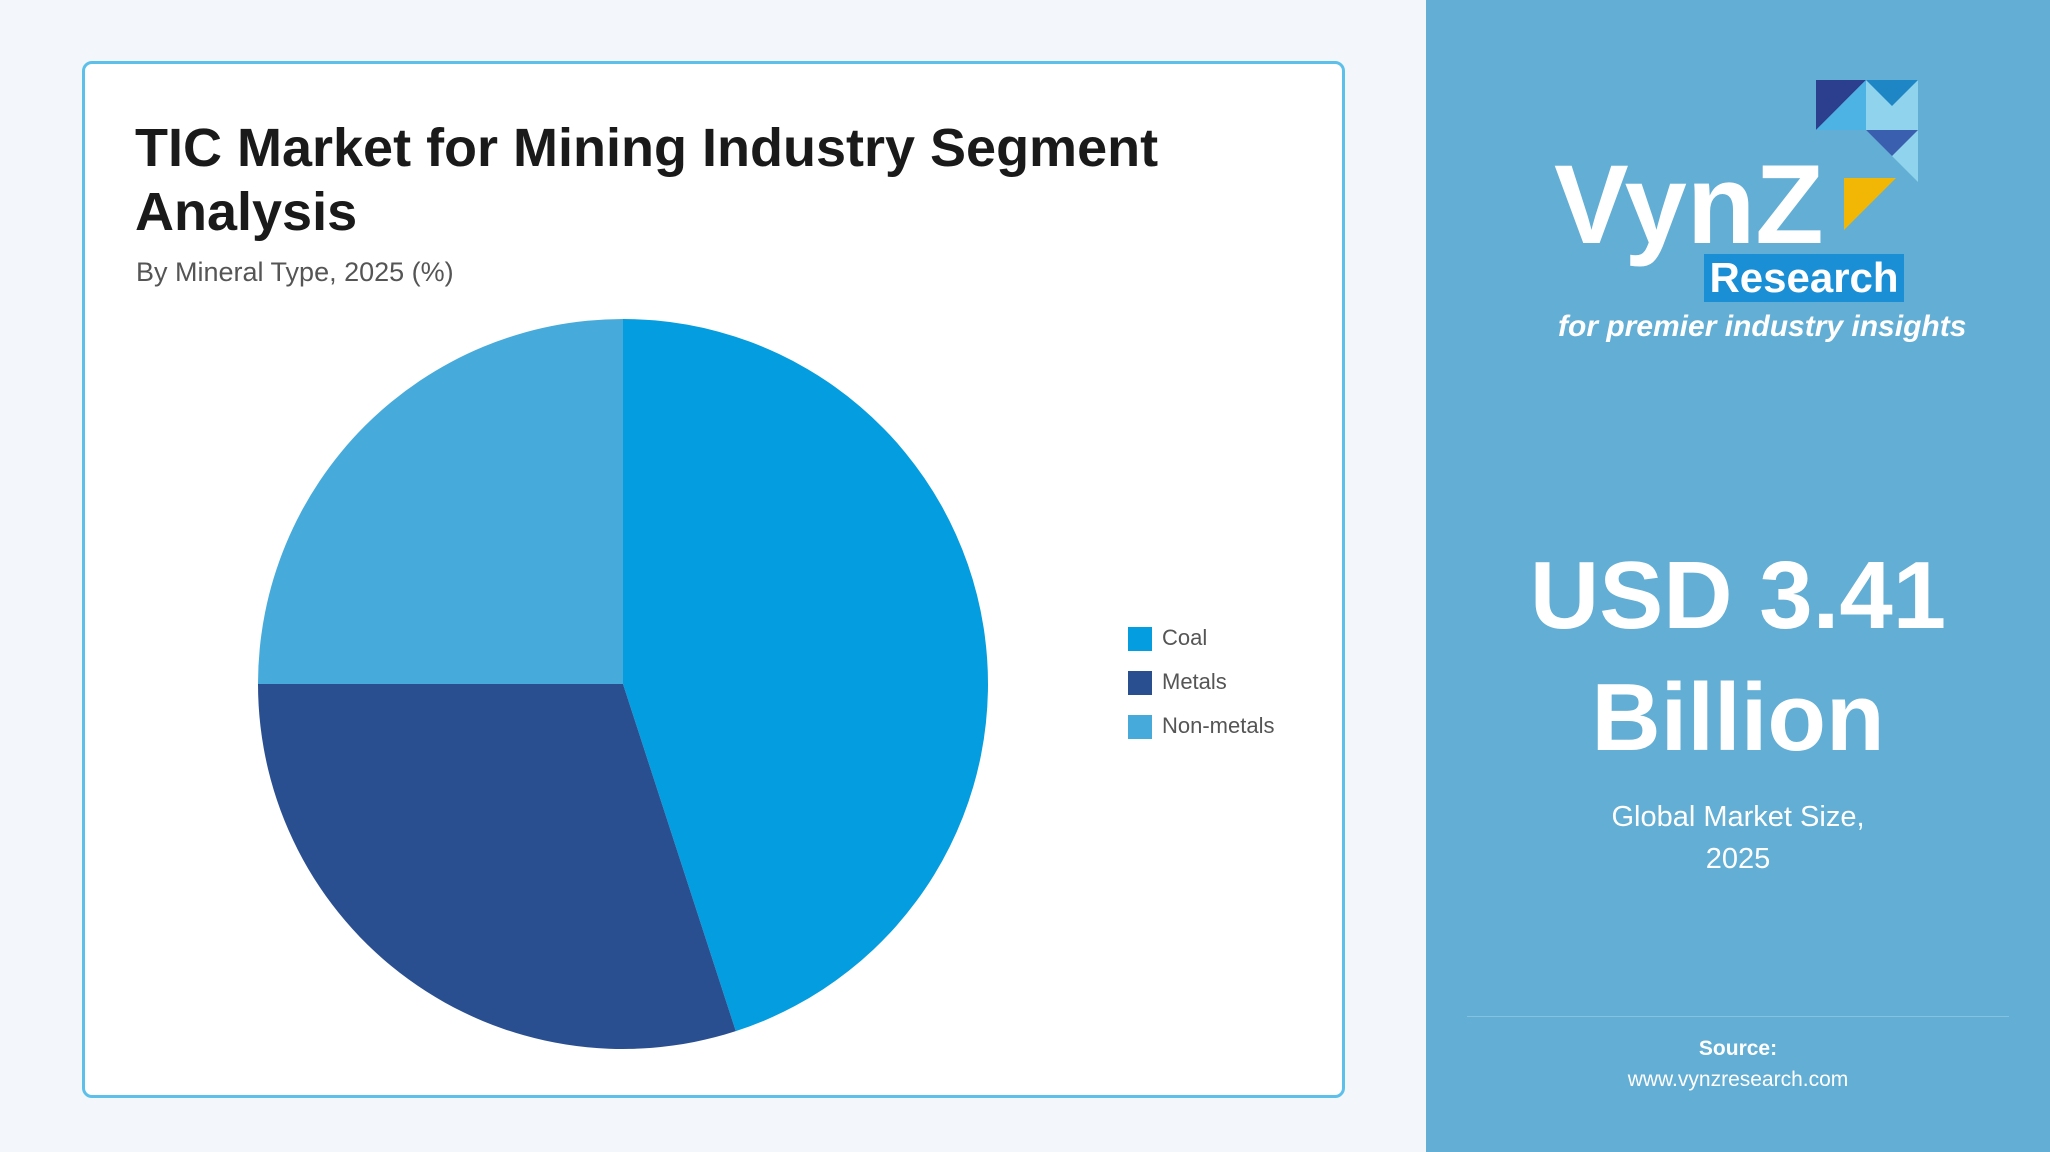 The width and height of the screenshot is (2050, 1152). I want to click on logo-slogan: for premier industry insights, so click(1762, 326).